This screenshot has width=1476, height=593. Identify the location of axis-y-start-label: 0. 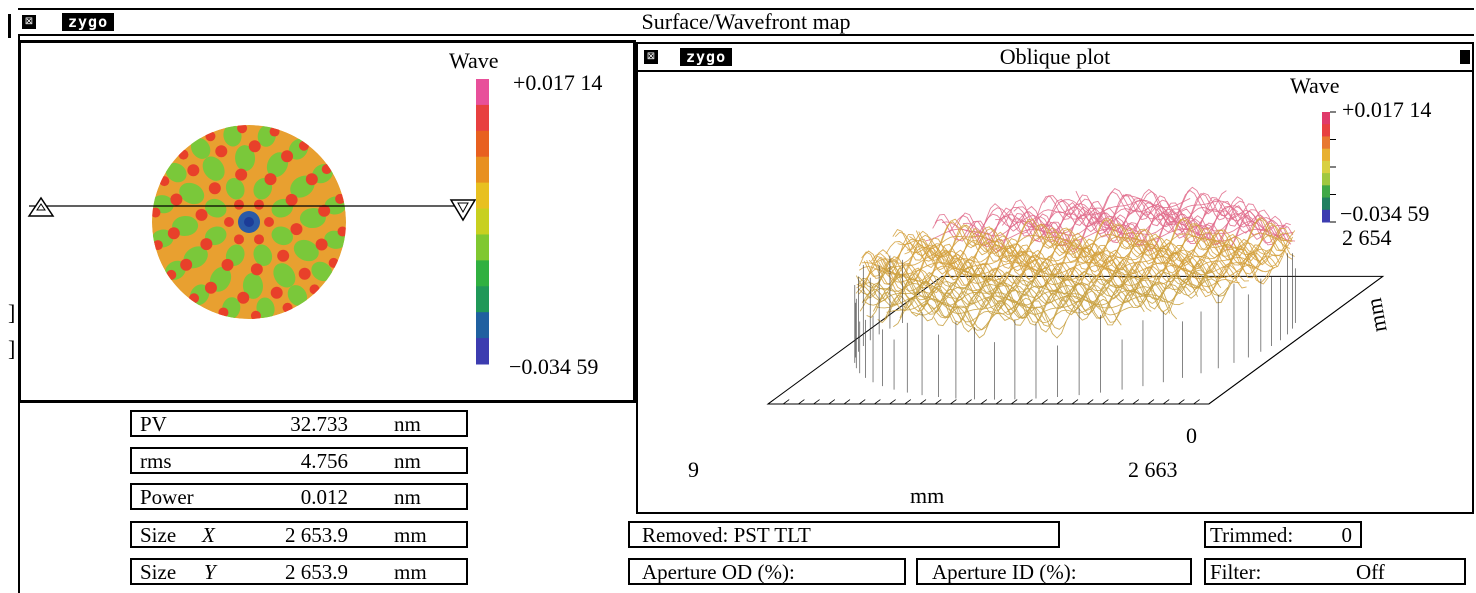
(1191, 435).